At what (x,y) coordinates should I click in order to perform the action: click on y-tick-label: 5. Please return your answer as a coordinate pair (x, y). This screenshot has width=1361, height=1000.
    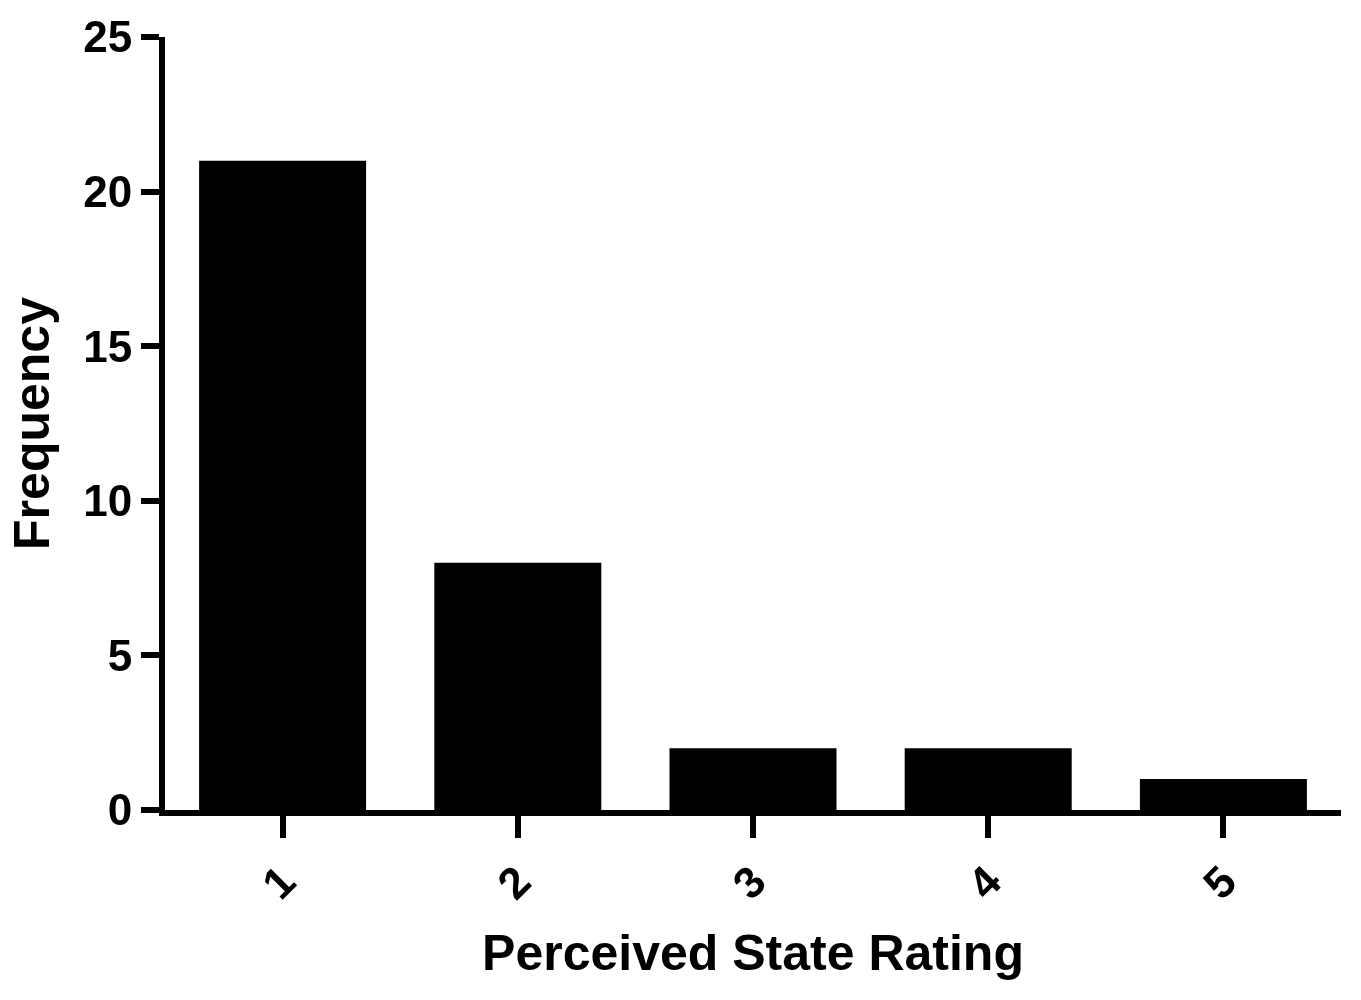
    Looking at the image, I should click on (120, 655).